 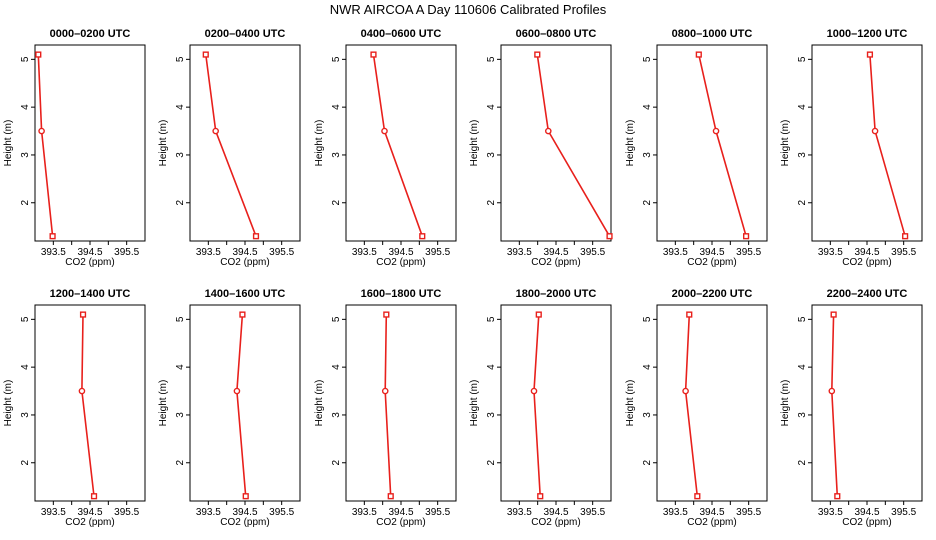 What do you see at coordinates (867, 294) in the screenshot?
I see `panel-title: 2200–2400 UTC` at bounding box center [867, 294].